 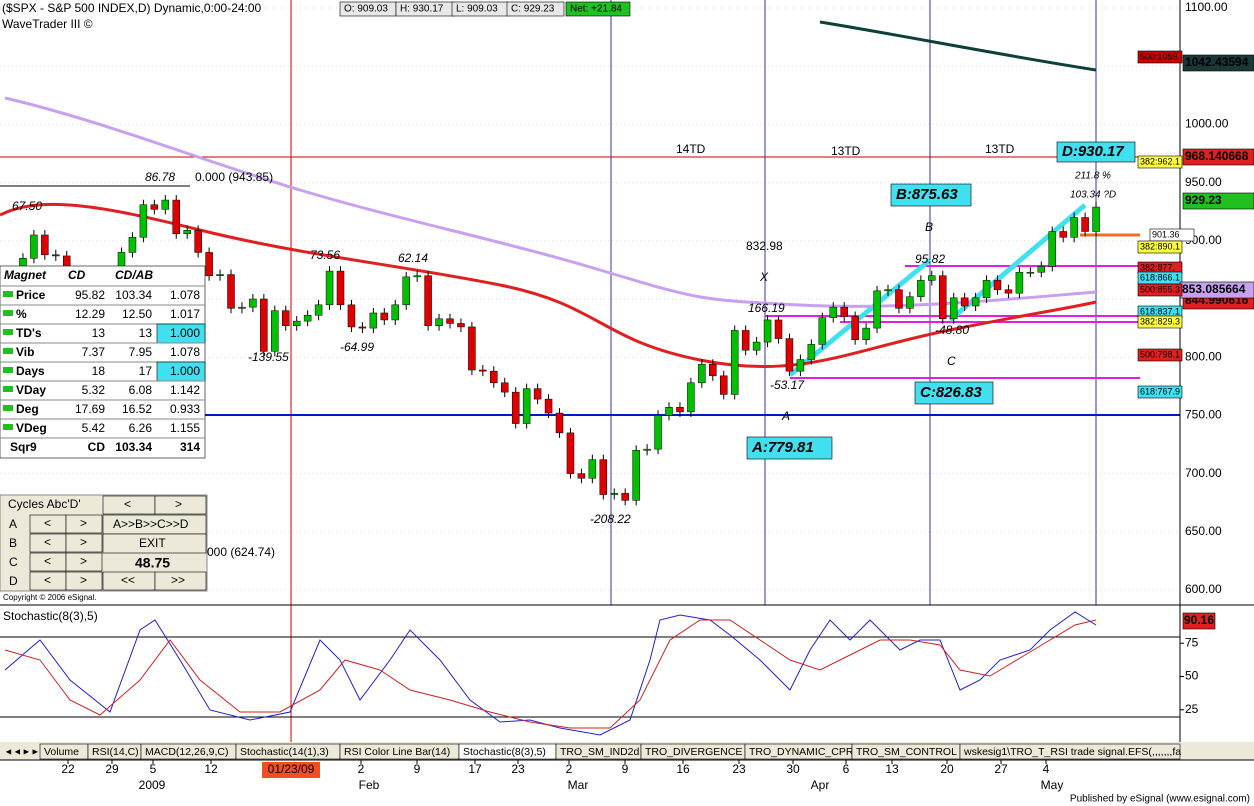 What do you see at coordinates (475, 769) in the screenshot?
I see `x-tick-label: 17` at bounding box center [475, 769].